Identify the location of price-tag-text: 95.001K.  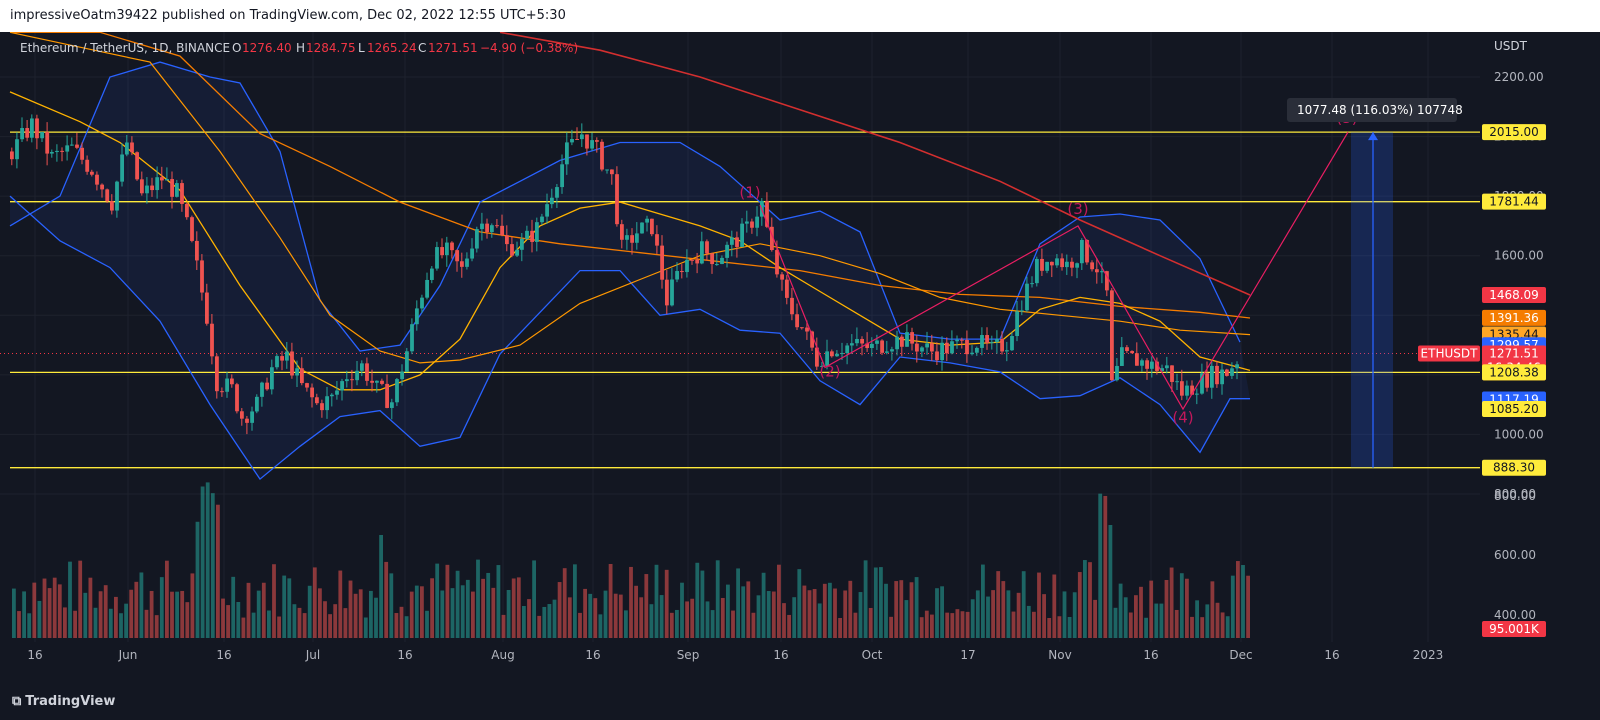
(1514, 629).